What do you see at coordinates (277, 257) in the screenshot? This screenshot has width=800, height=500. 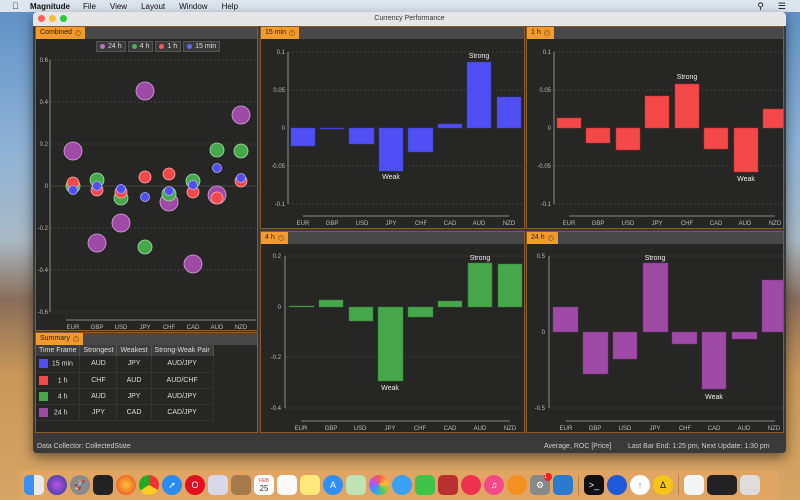 I see `svg-text: 0.2` at bounding box center [277, 257].